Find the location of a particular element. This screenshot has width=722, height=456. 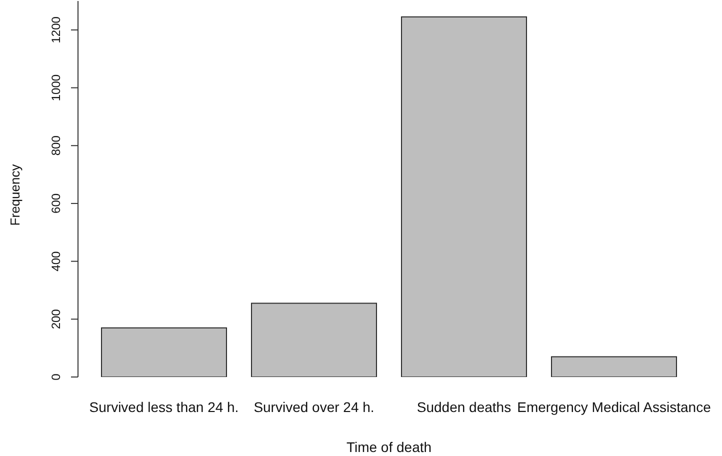

y-tick-label: 600 is located at coordinates (56, 203).